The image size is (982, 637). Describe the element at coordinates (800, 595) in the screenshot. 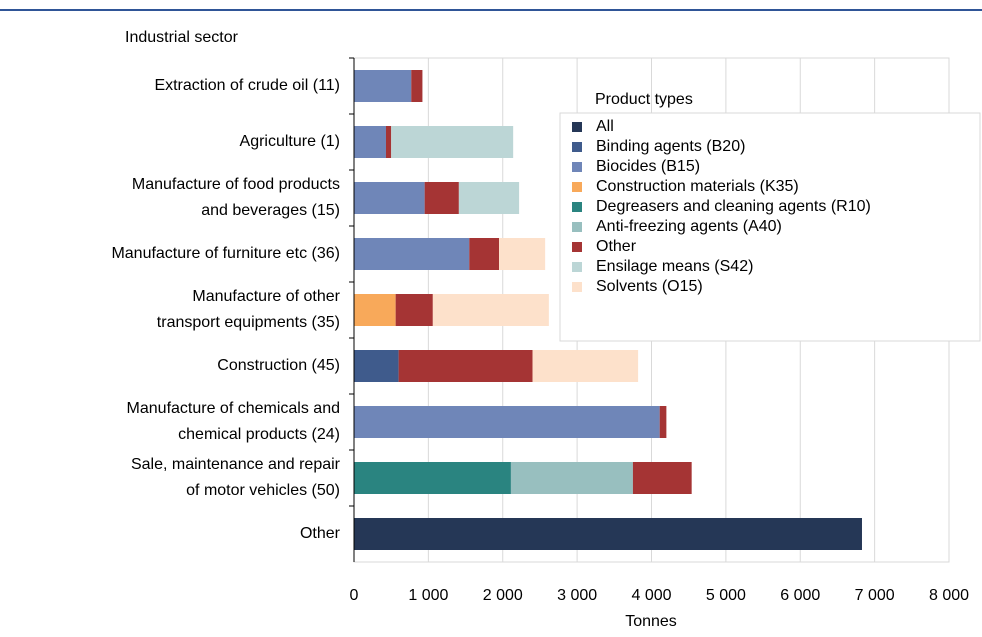

I see `x-tick-label: 6 000` at that location.